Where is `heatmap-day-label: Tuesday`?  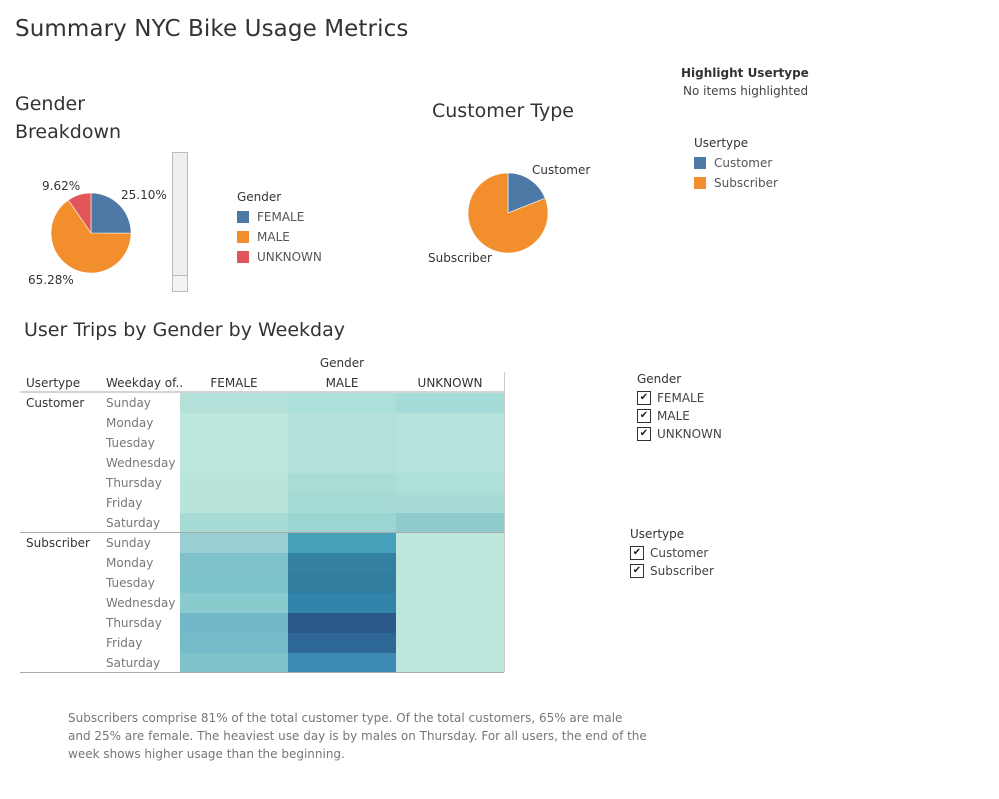
heatmap-day-label: Tuesday is located at coordinates (130, 443).